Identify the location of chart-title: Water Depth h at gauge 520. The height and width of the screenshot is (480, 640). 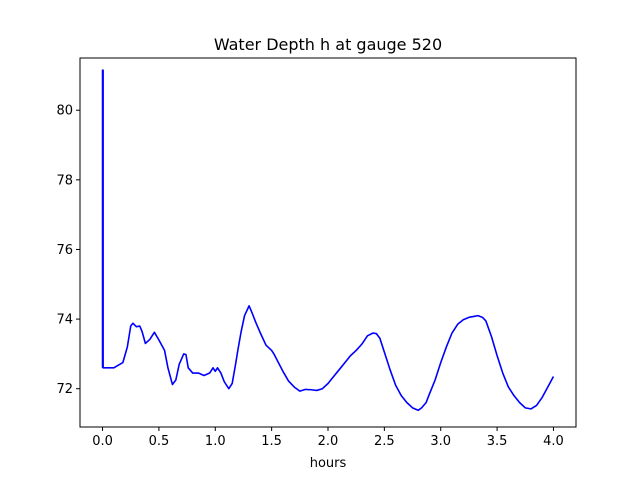
(328, 44).